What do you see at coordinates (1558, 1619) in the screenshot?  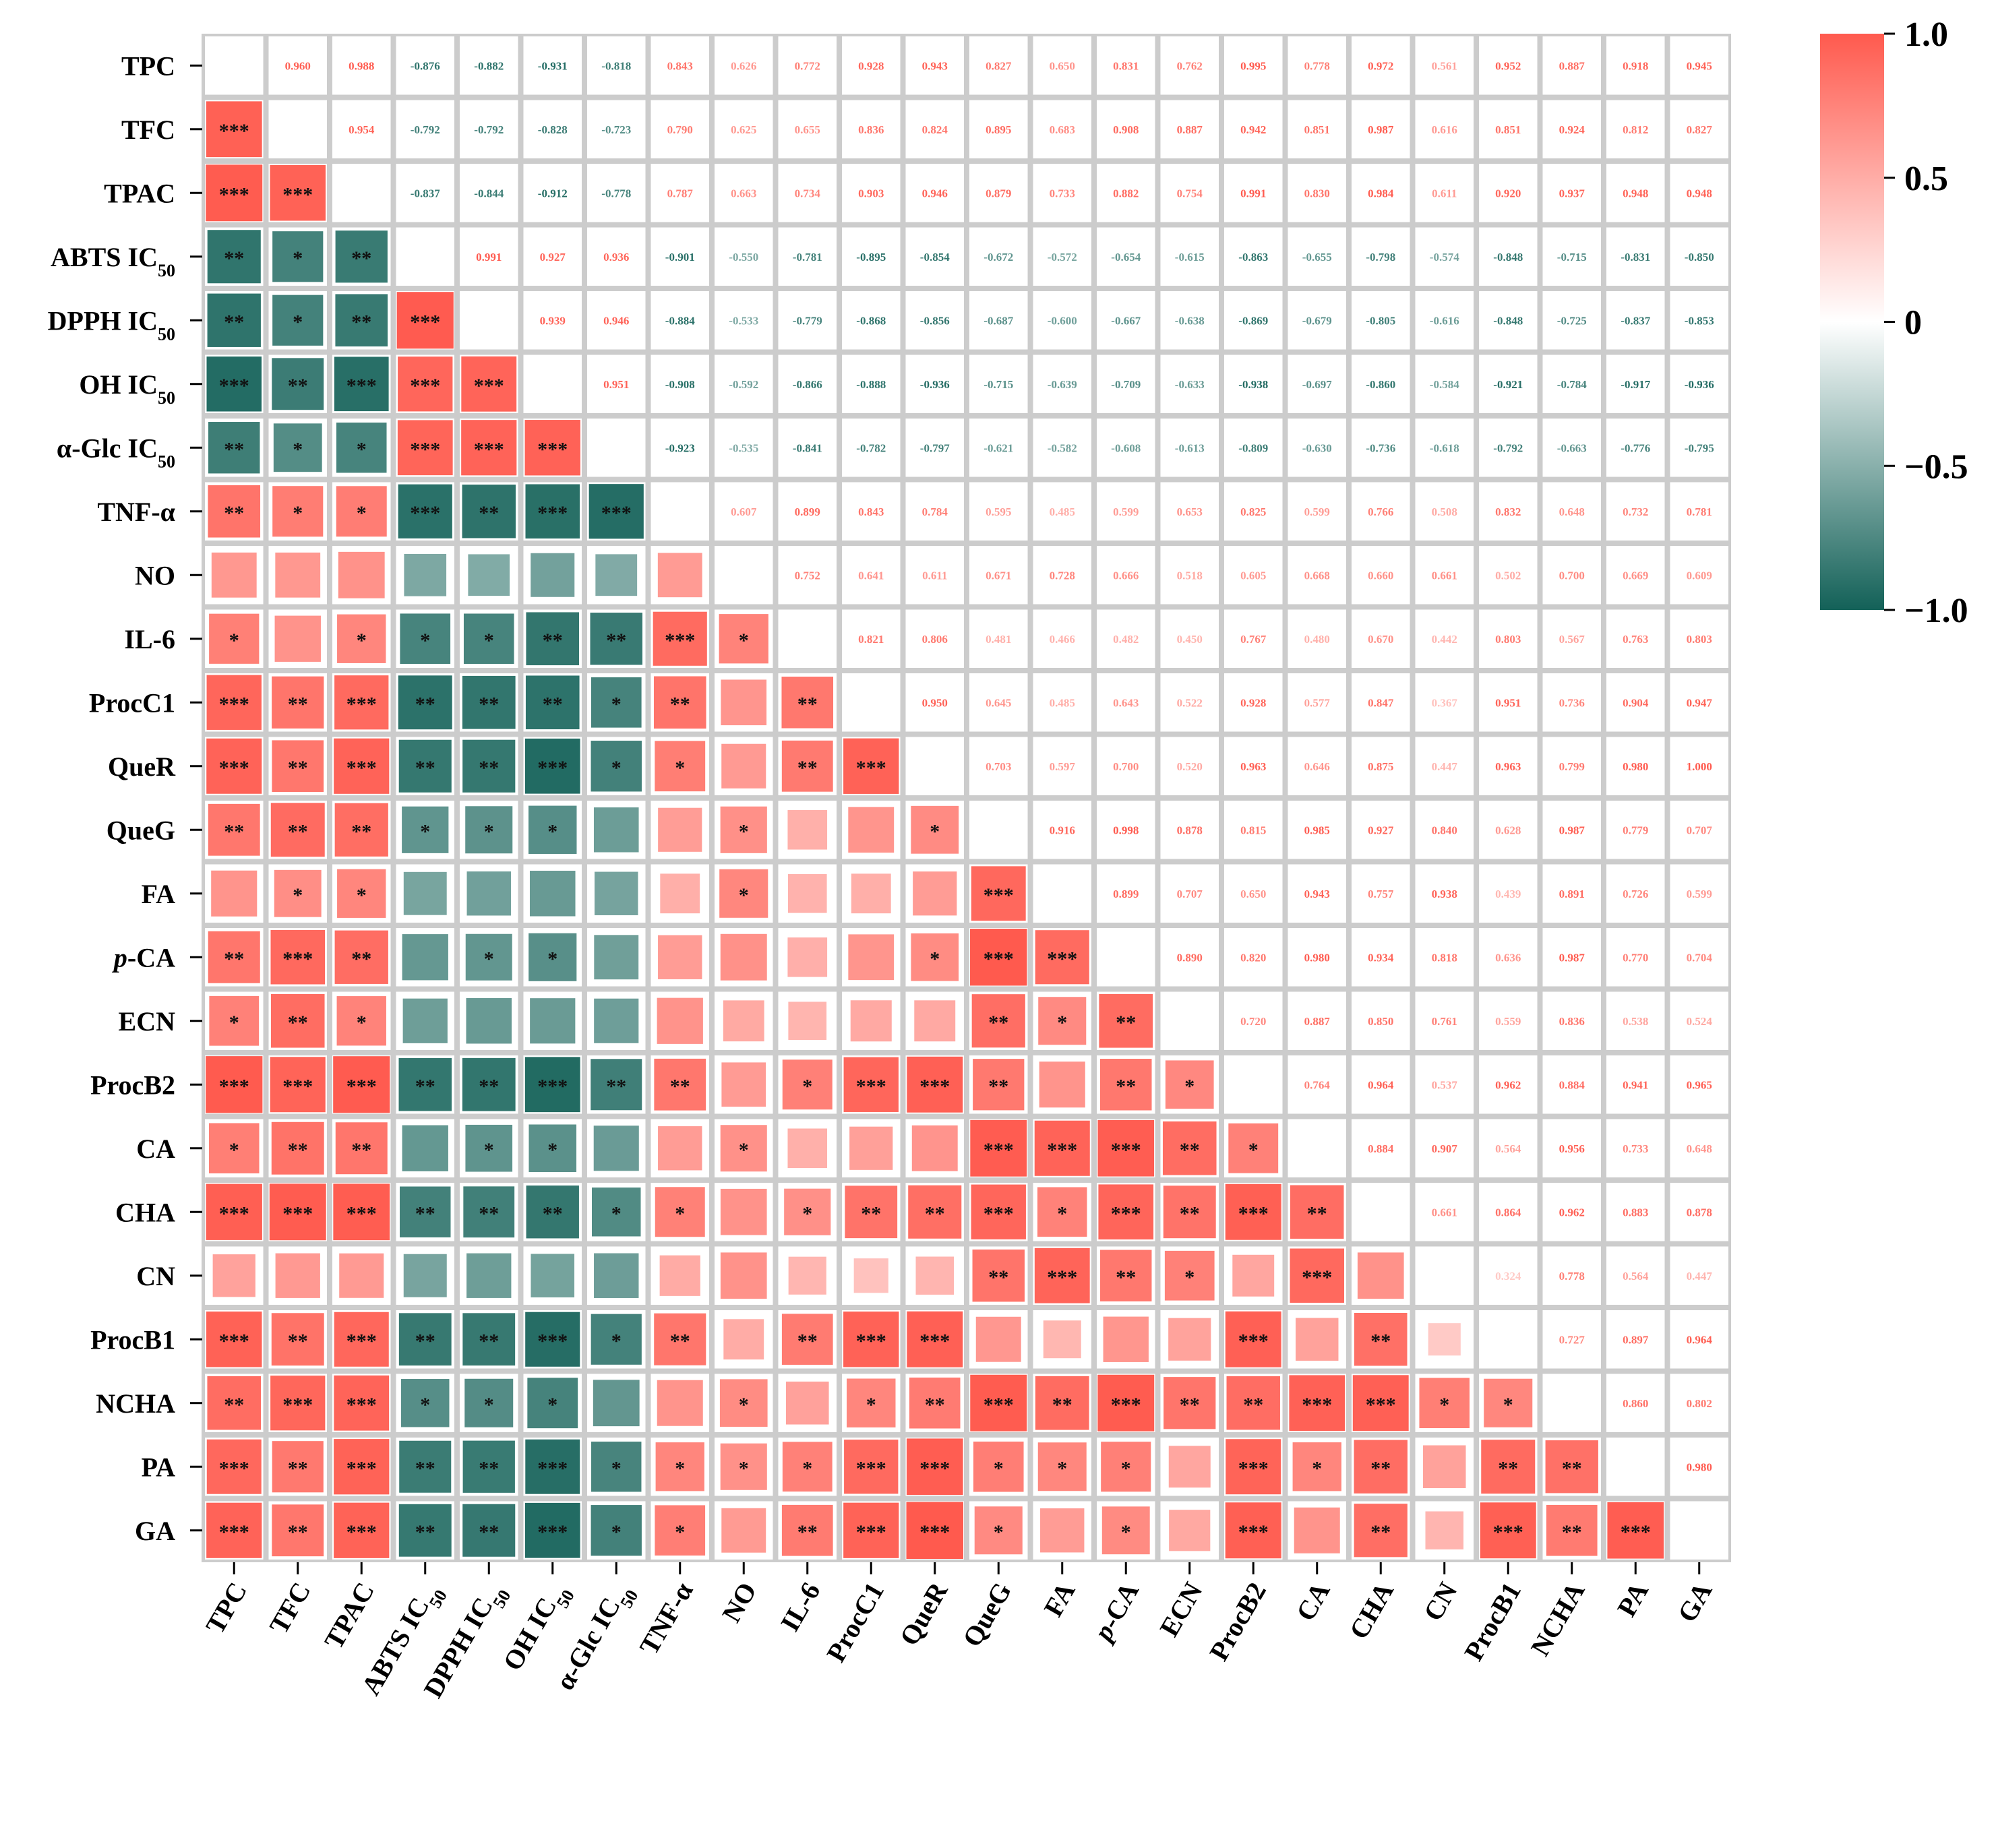 I see `x-tick-label: NCHA` at bounding box center [1558, 1619].